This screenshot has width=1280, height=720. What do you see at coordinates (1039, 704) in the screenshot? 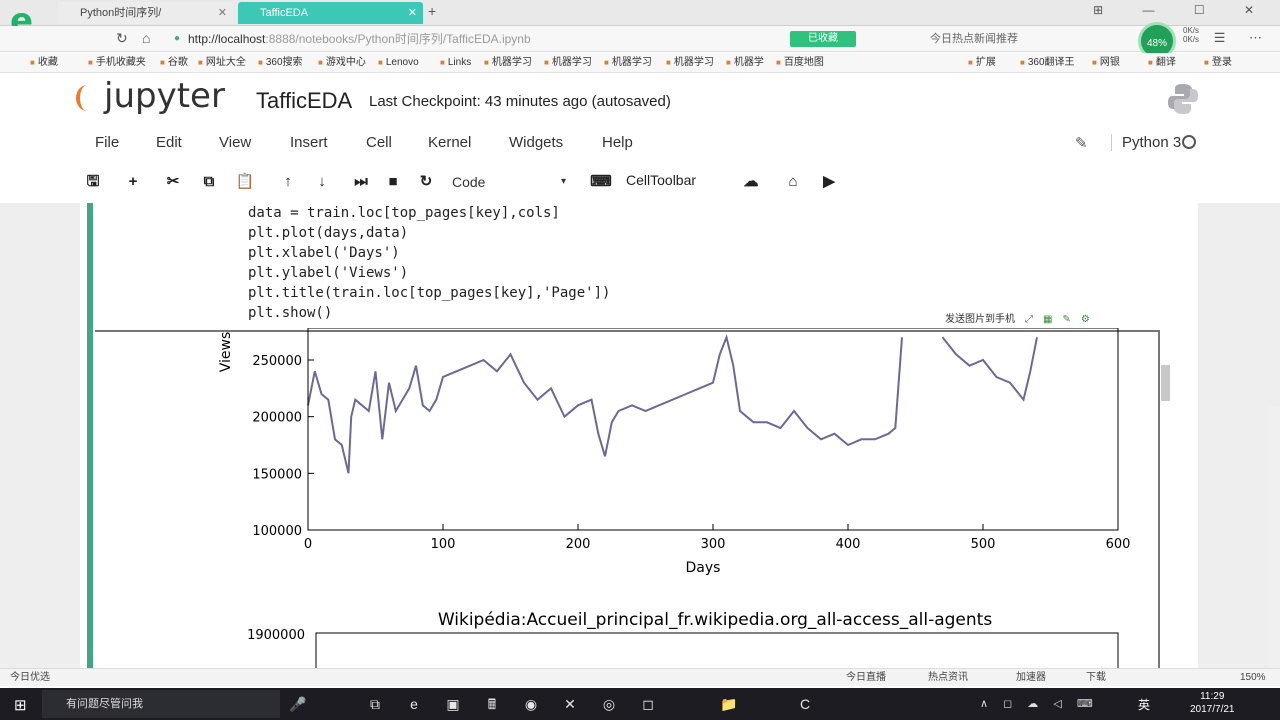
I see `system-tray: ∧ ◻ ☁ ◁ ⌨` at bounding box center [1039, 704].